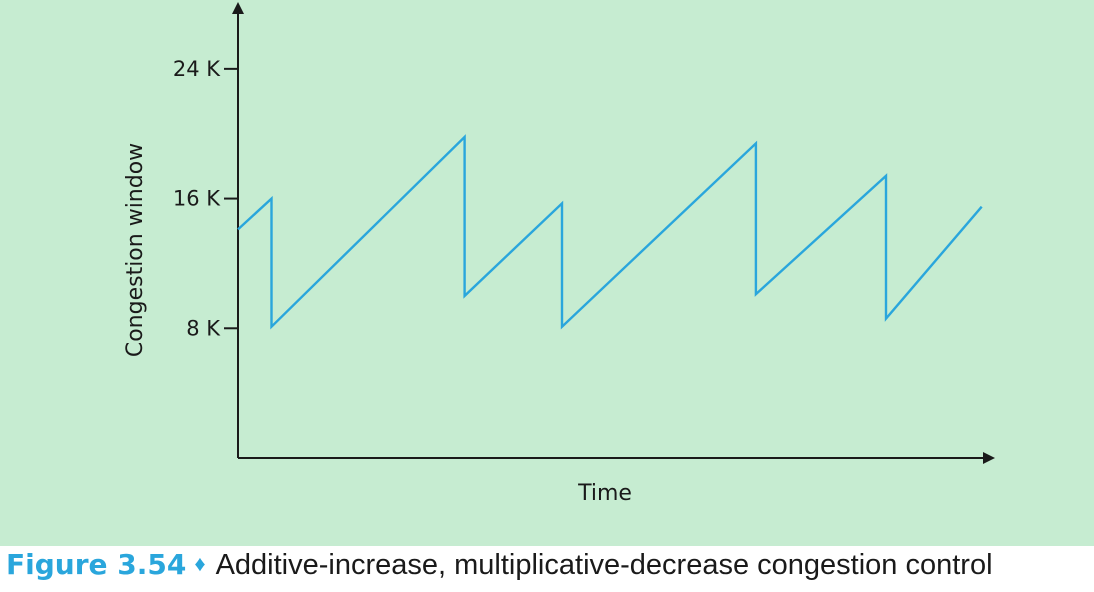 The image size is (1094, 592). I want to click on y-axis-ticks: 8 K 16 K 24 K, so click(205, 198).